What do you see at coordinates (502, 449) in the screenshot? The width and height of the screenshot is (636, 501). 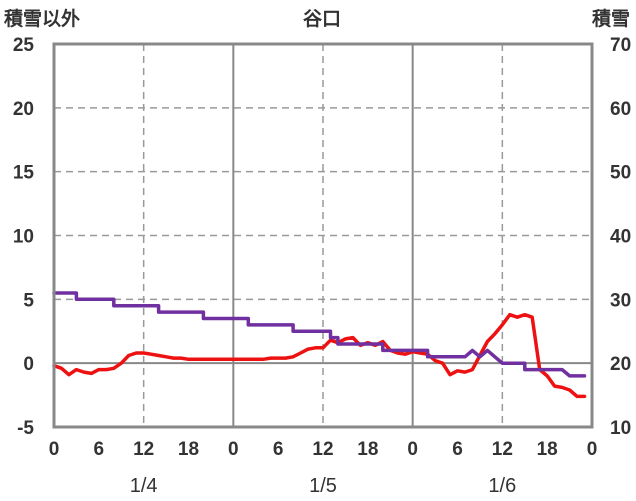 I see `x-tick-label-10: 12` at bounding box center [502, 449].